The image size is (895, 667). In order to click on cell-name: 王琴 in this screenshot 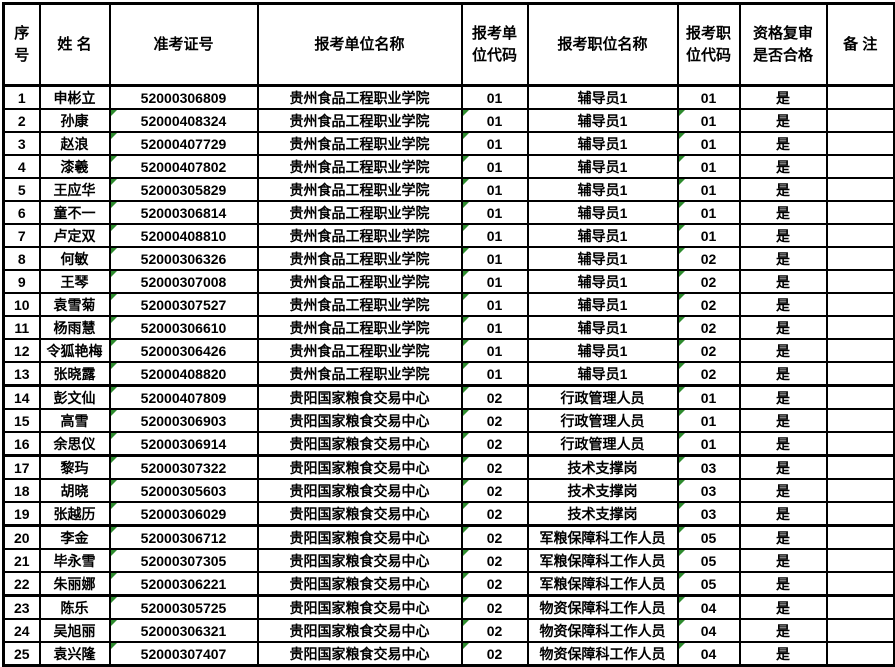, I will do `click(74, 281)`.